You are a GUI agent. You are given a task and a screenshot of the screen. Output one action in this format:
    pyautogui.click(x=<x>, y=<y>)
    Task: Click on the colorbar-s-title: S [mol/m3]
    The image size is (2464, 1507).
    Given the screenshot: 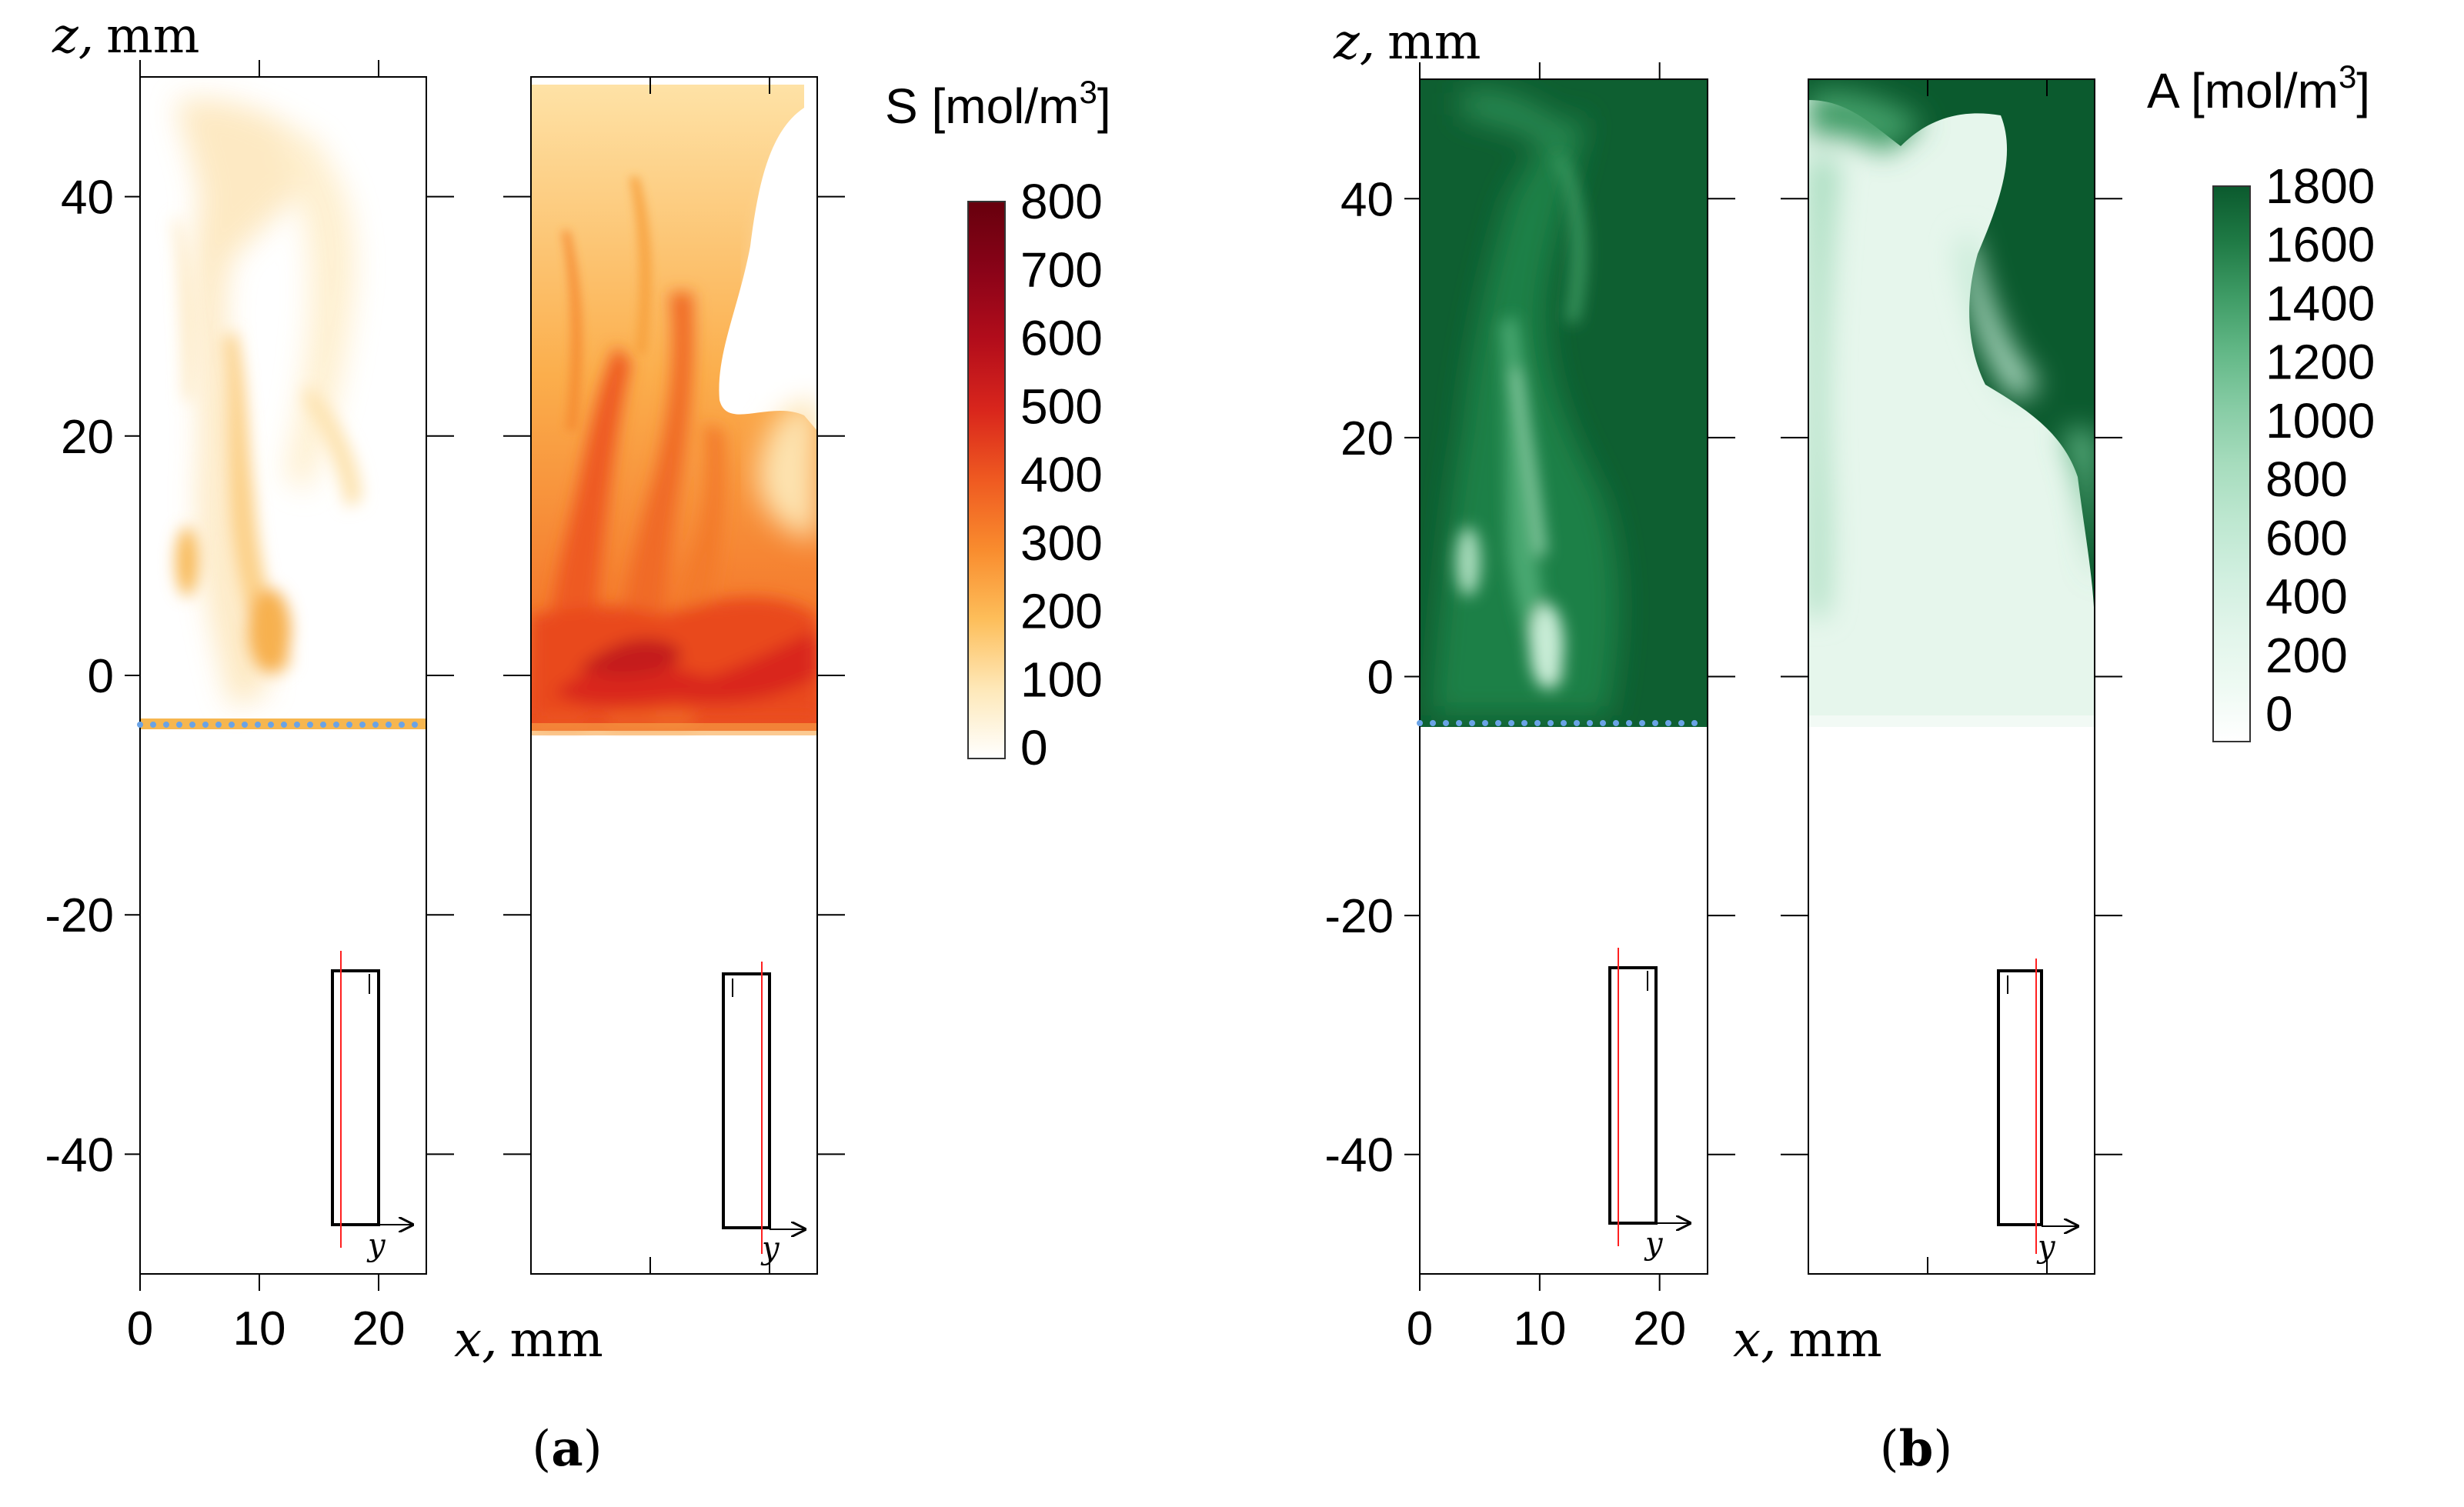 What is the action you would take?
    pyautogui.click(x=998, y=104)
    